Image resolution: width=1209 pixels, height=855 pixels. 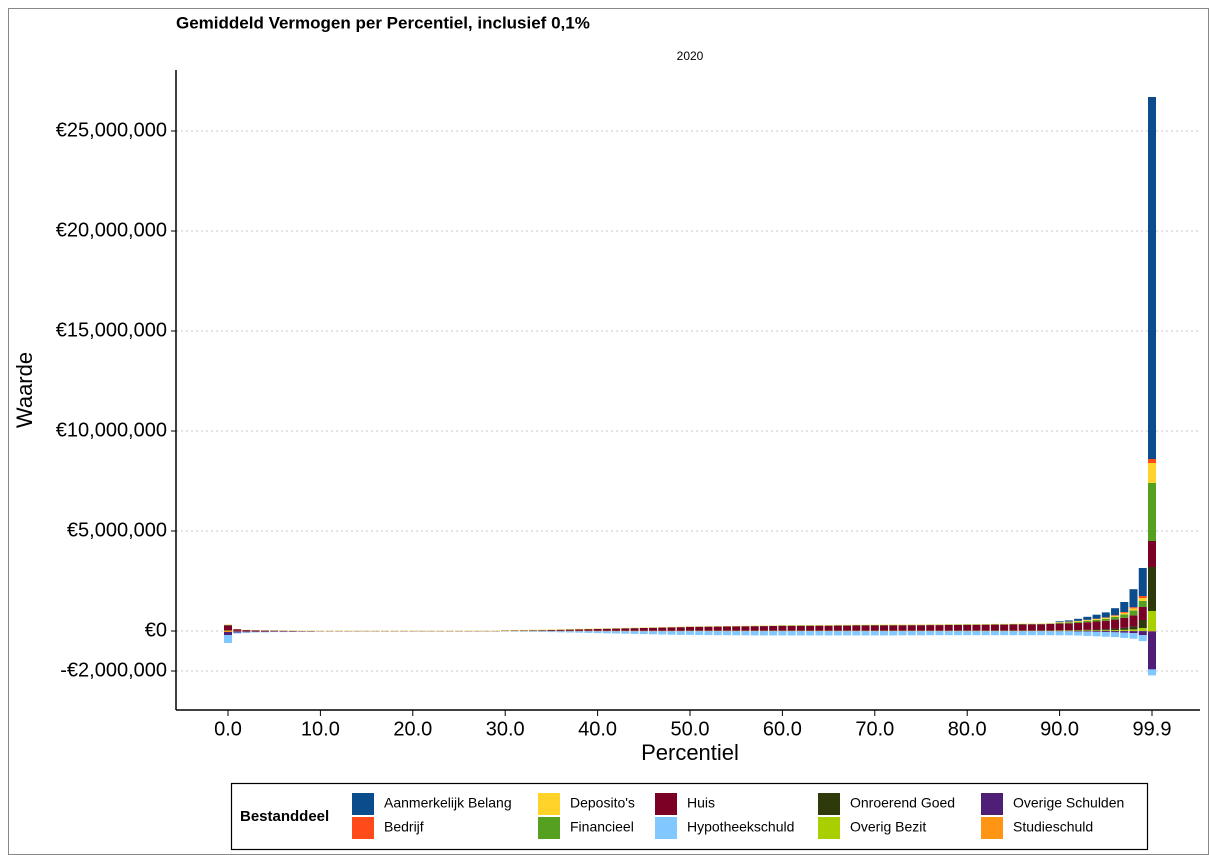 I want to click on legend-label: Financieel, so click(x=602, y=827).